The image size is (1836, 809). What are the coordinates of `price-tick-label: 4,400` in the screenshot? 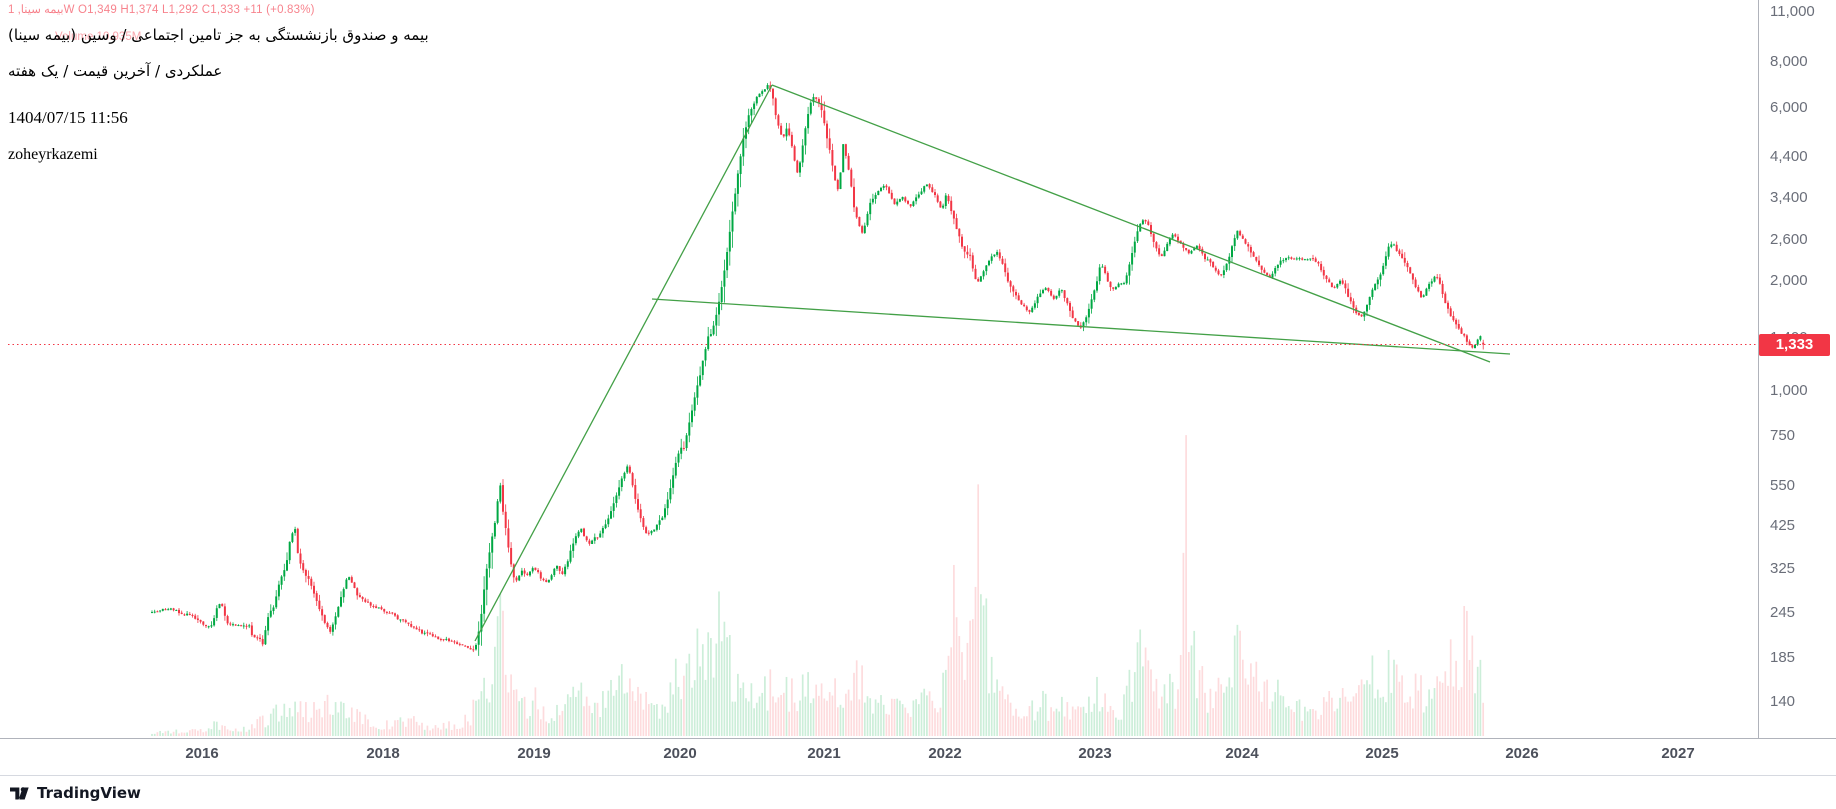 It's located at (1789, 156).